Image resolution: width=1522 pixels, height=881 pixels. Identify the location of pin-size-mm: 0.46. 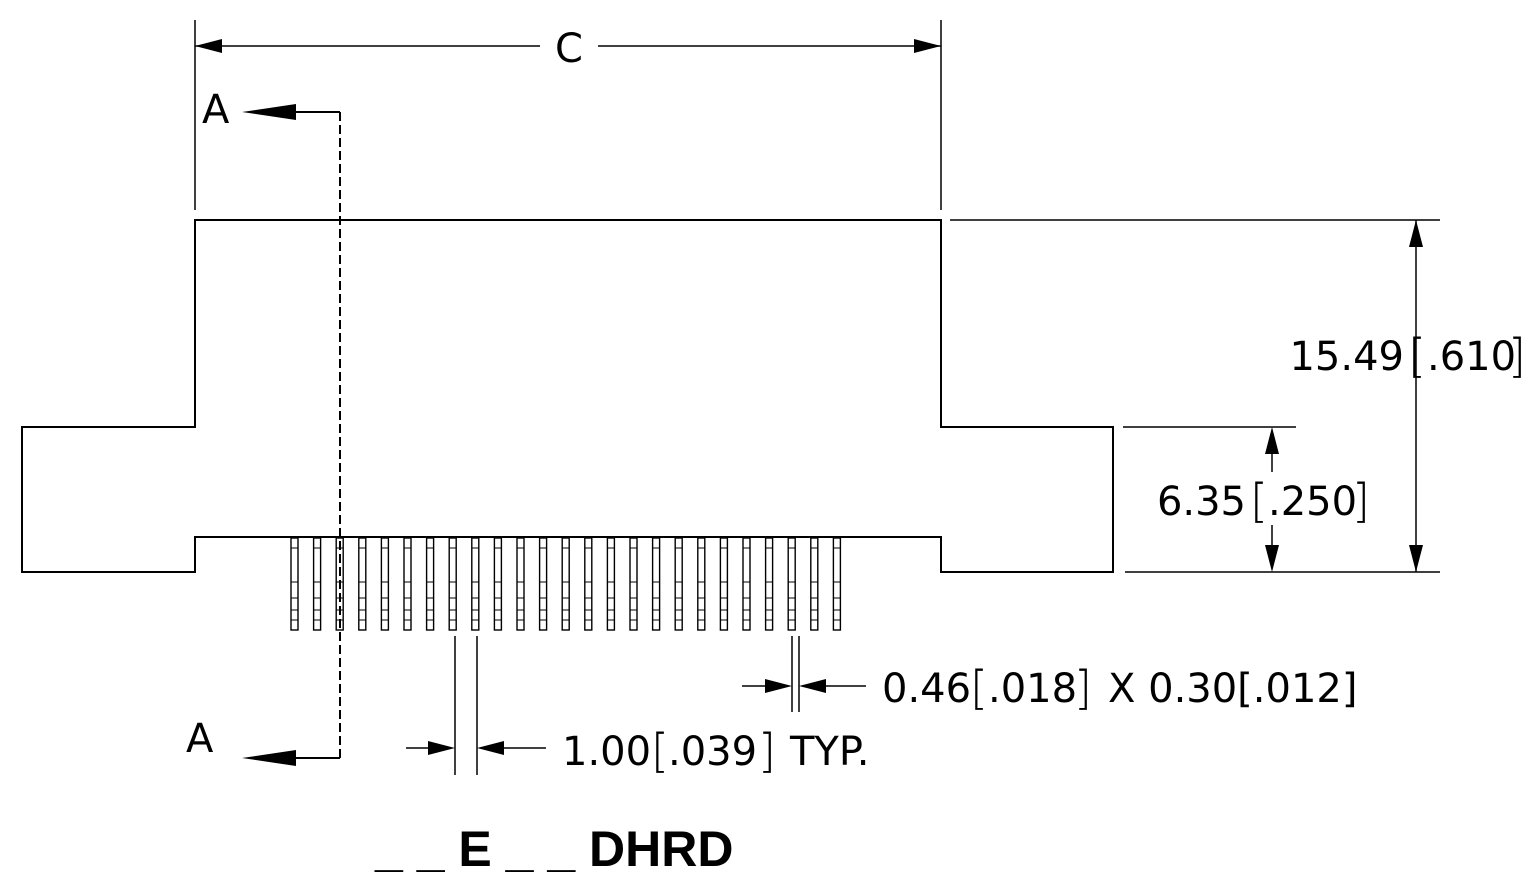
(926, 689).